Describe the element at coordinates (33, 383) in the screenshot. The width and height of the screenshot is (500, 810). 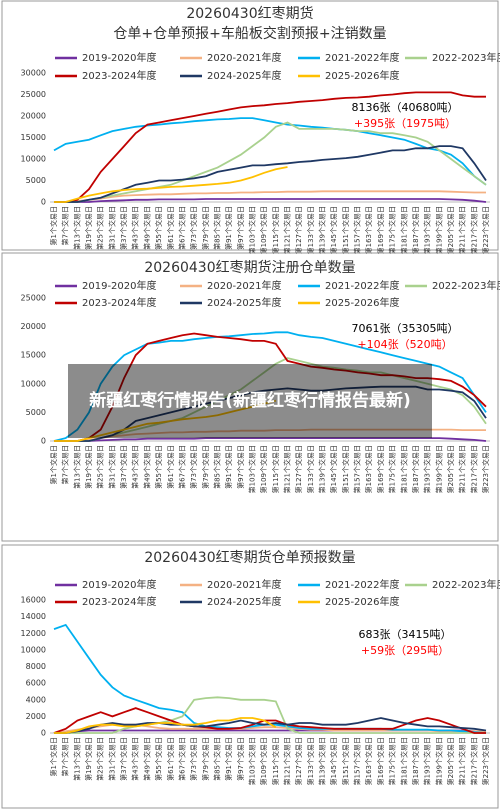
I see `y-tick-label: 10000` at that location.